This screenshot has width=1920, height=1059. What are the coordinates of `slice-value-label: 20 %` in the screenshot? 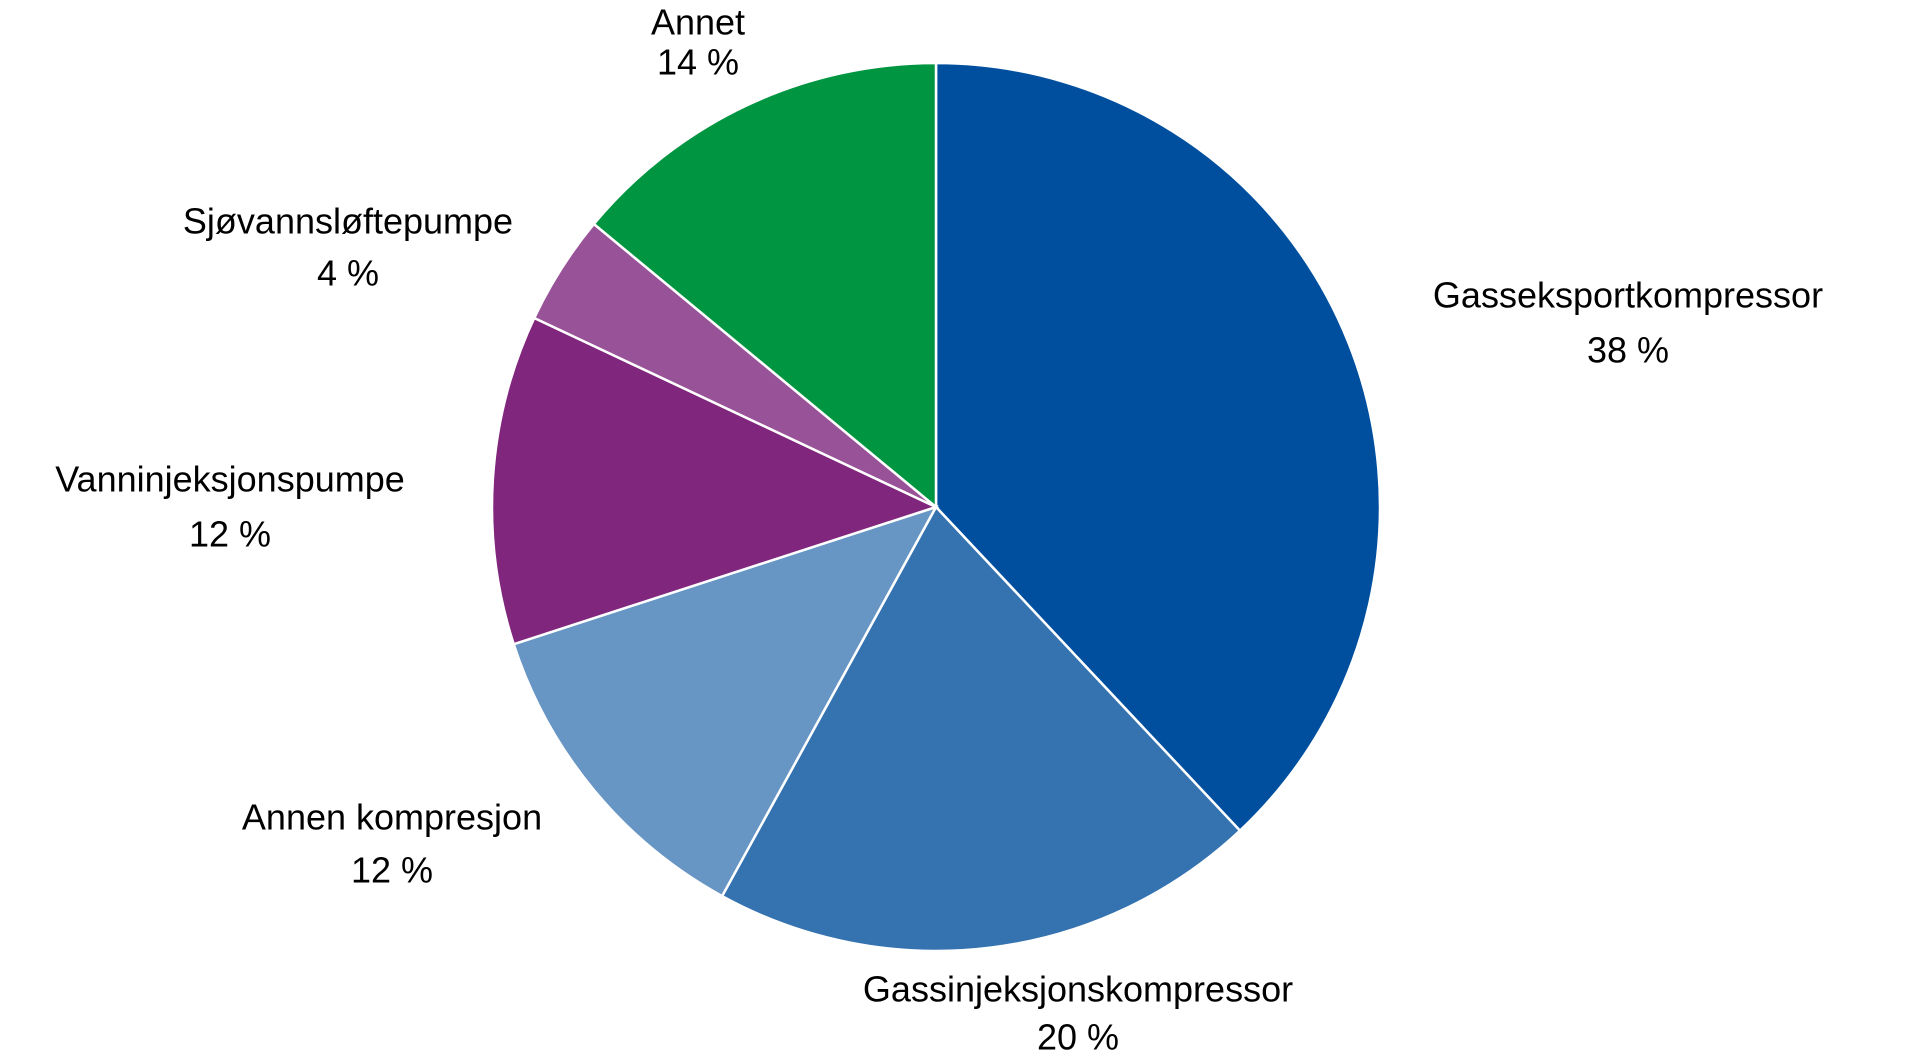 It's located at (1078, 1037).